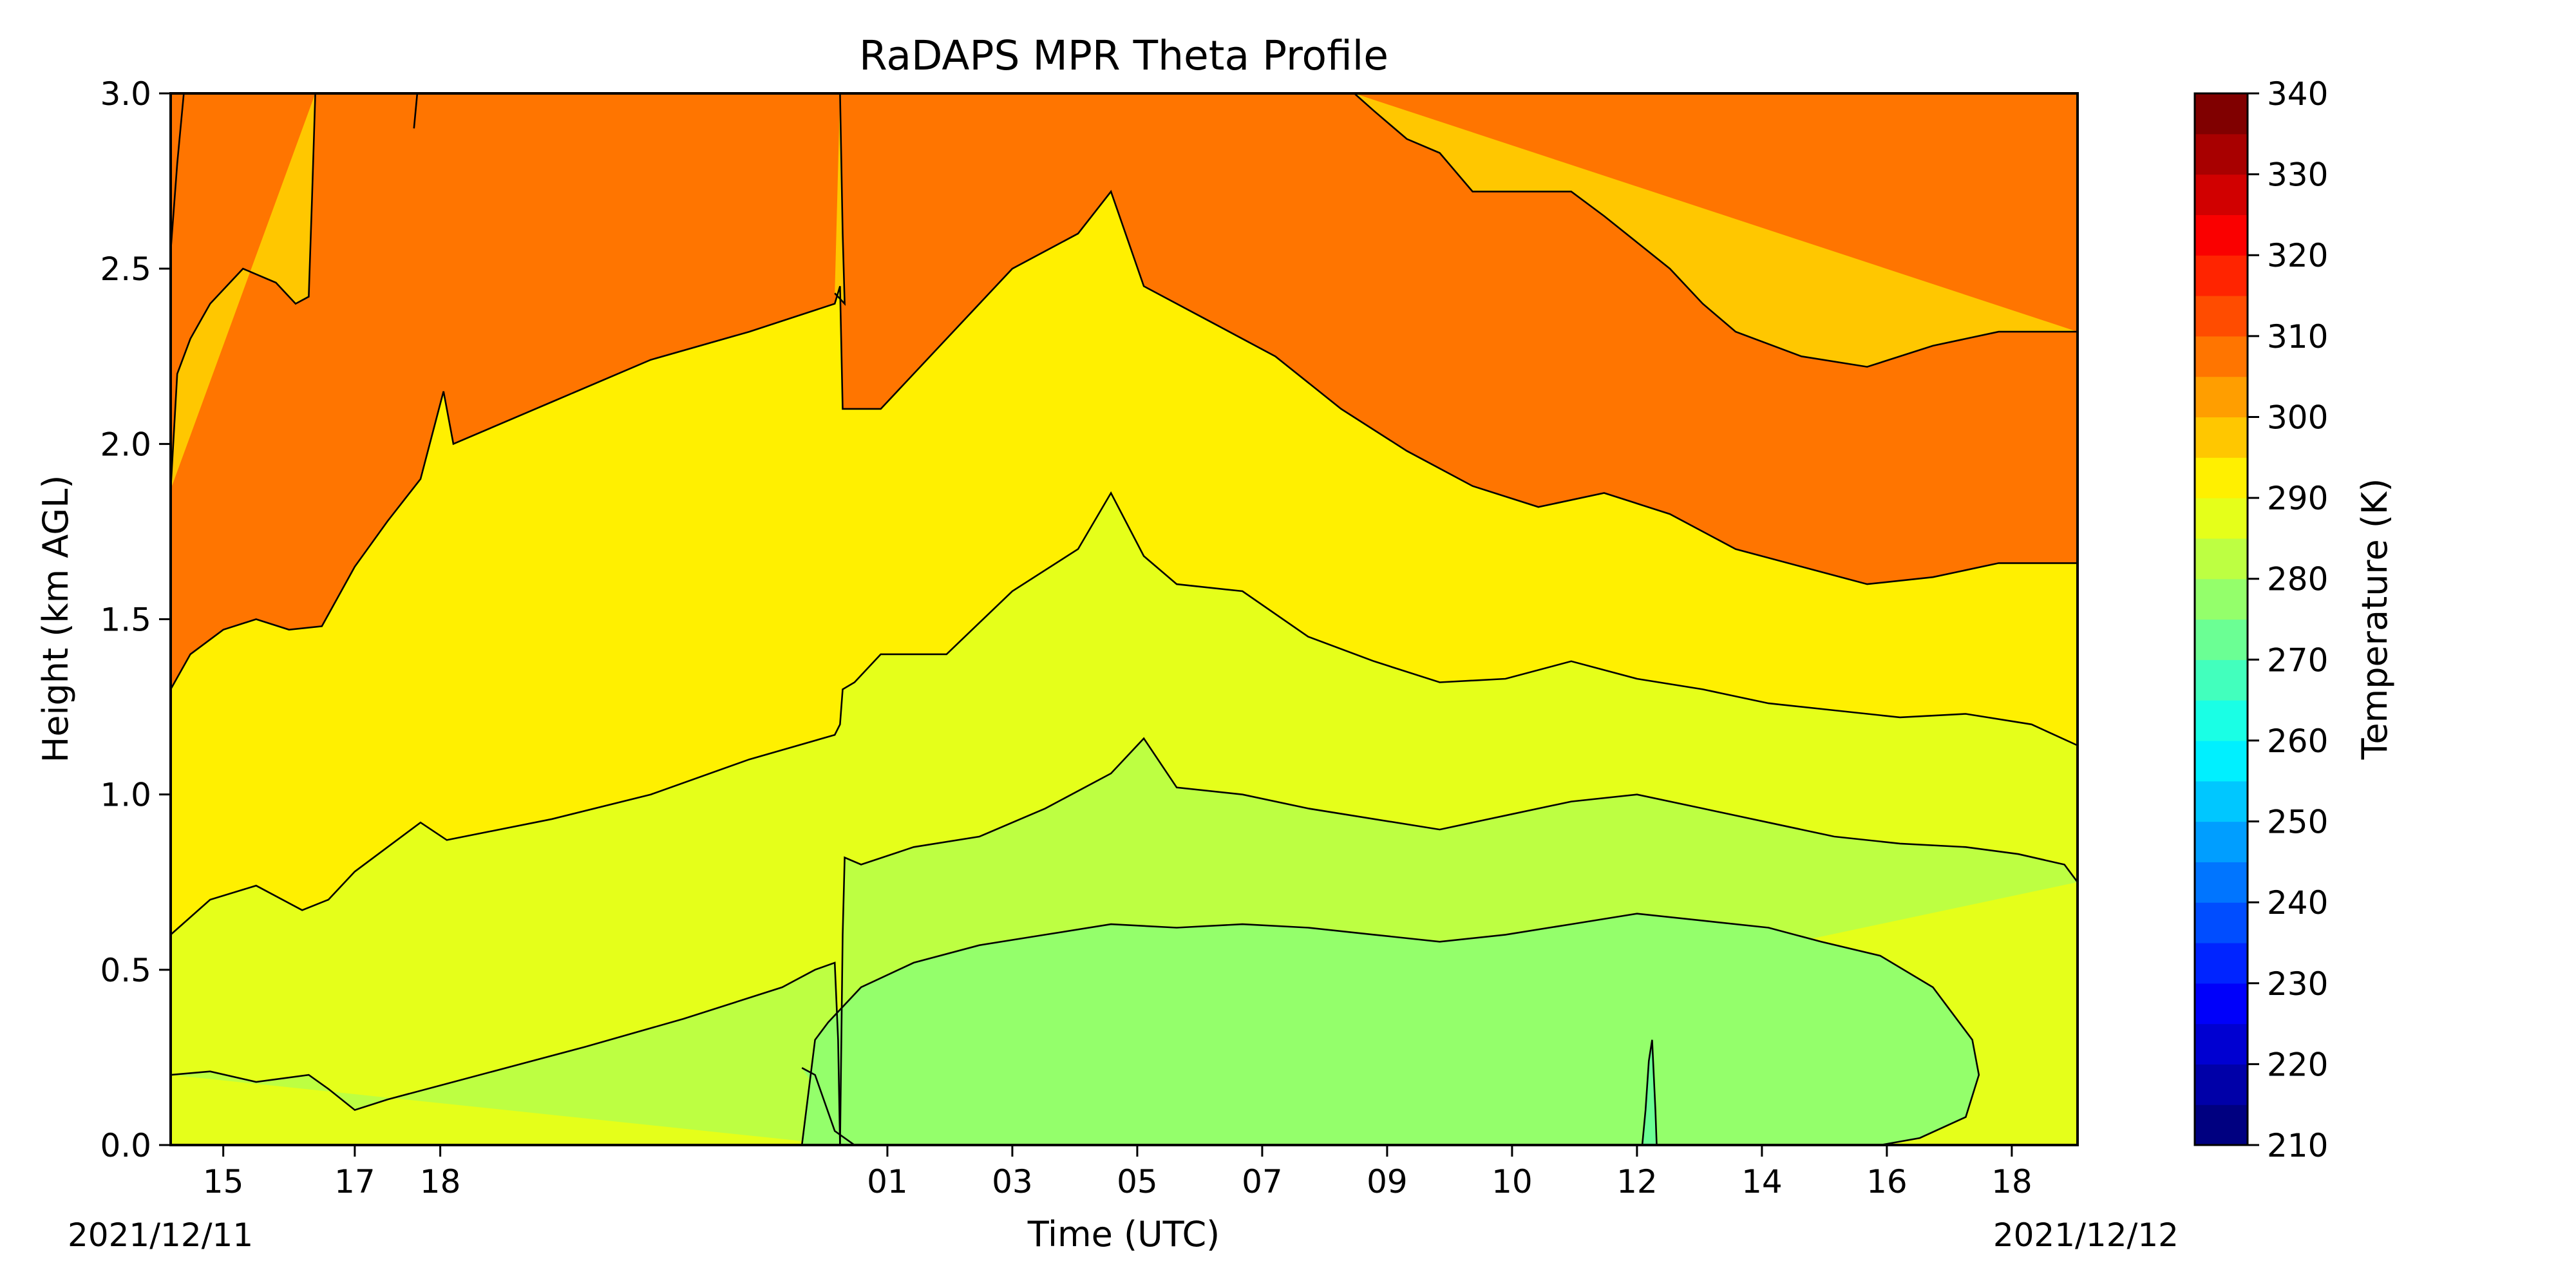 Image resolution: width=2576 pixels, height=1288 pixels. I want to click on x-tick-label-4: 03, so click(1012, 1181).